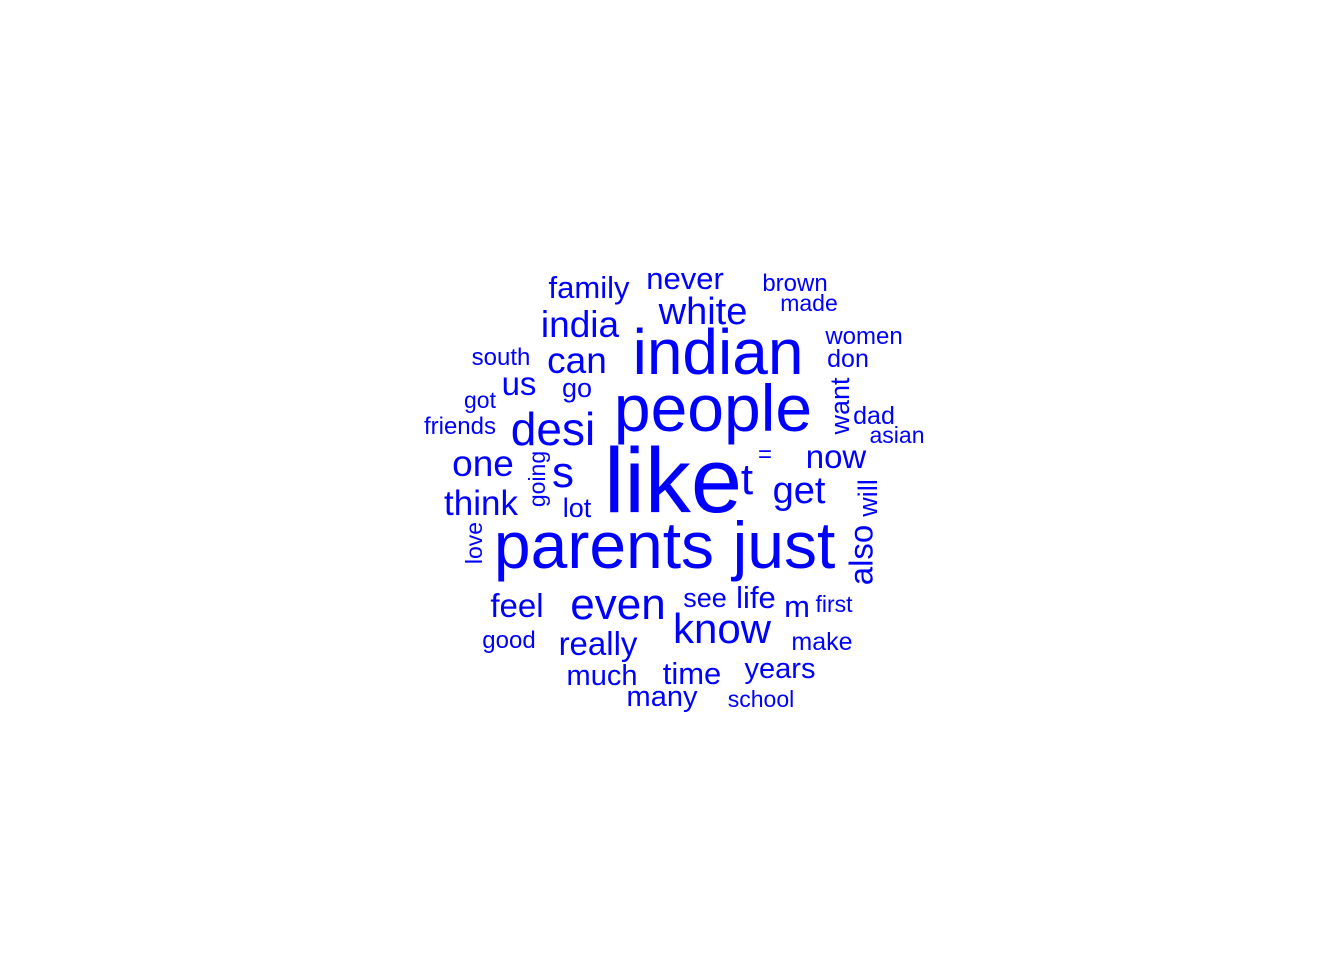 The width and height of the screenshot is (1344, 960). Describe the element at coordinates (577, 388) in the screenshot. I see `word-go: go` at that location.